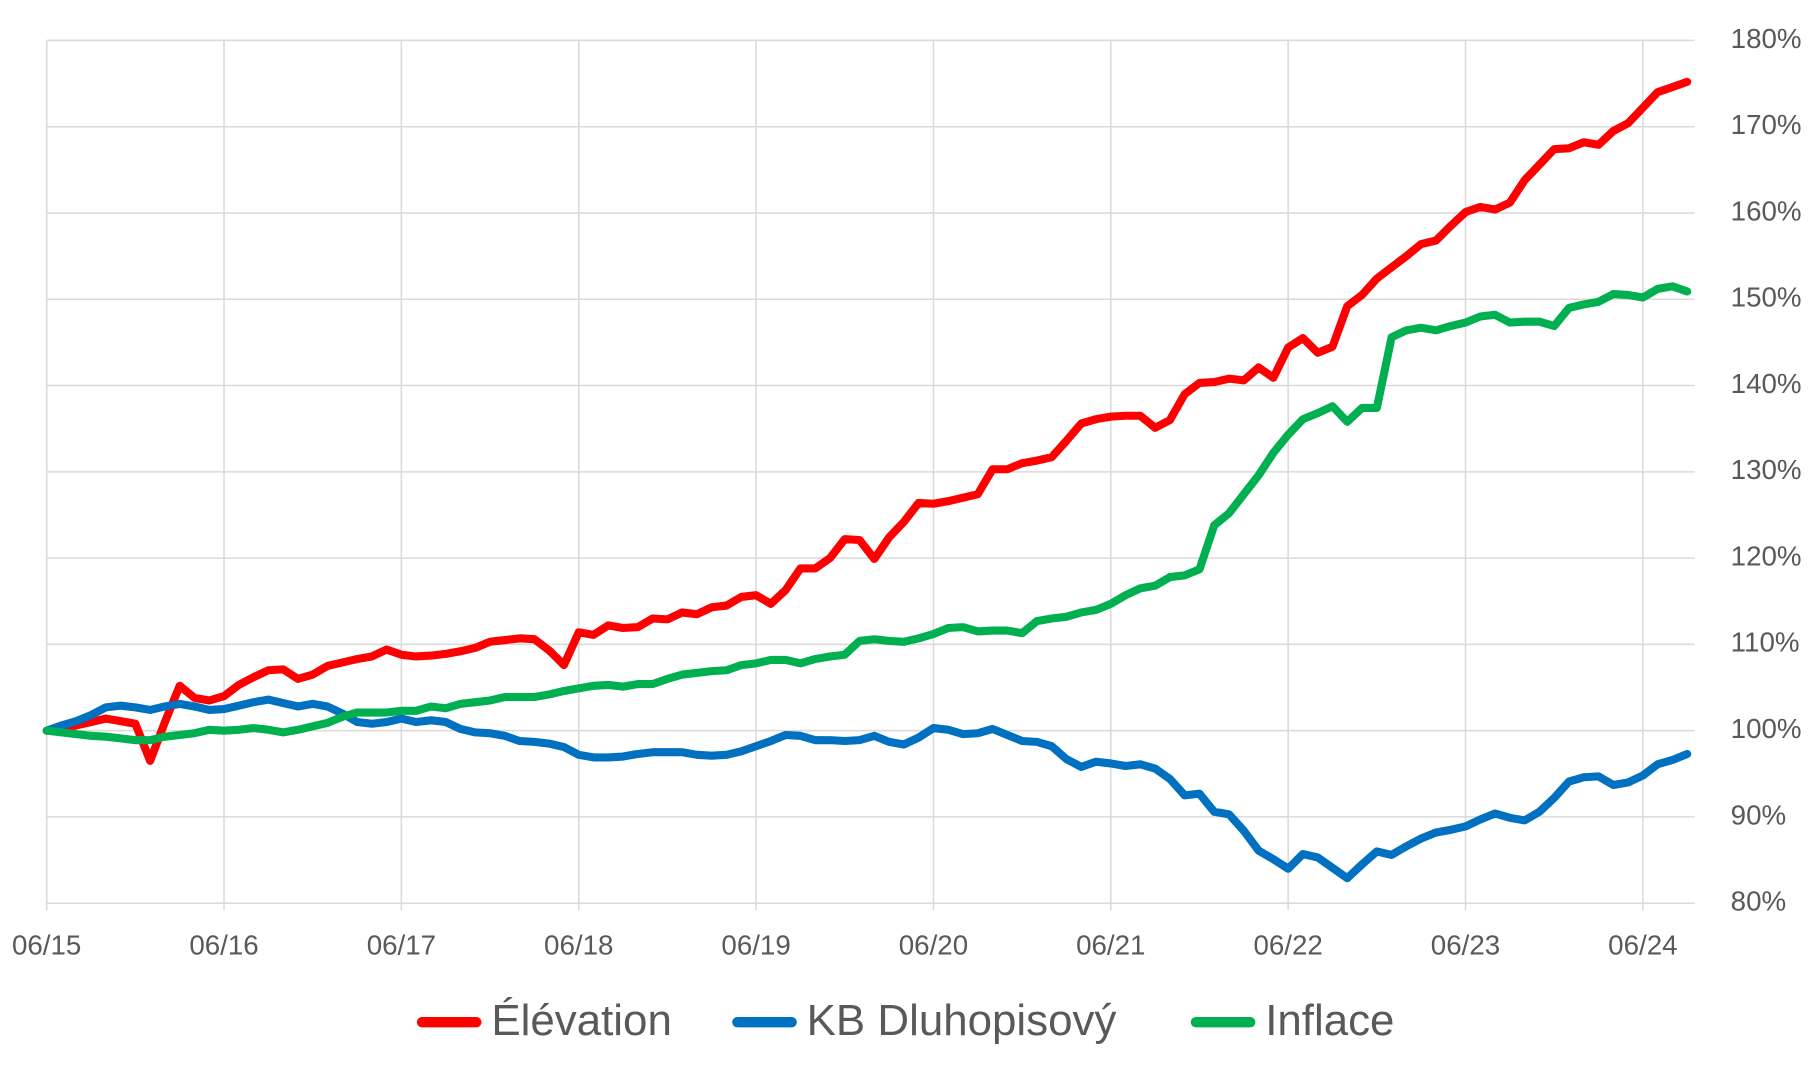  Describe the element at coordinates (401, 944) in the screenshot. I see `x-tick-label: 06/17` at that location.